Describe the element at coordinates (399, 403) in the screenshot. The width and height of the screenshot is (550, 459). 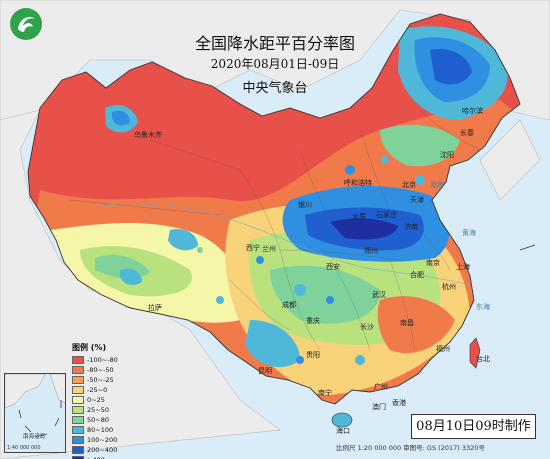
I see `city-label: 香港` at that location.